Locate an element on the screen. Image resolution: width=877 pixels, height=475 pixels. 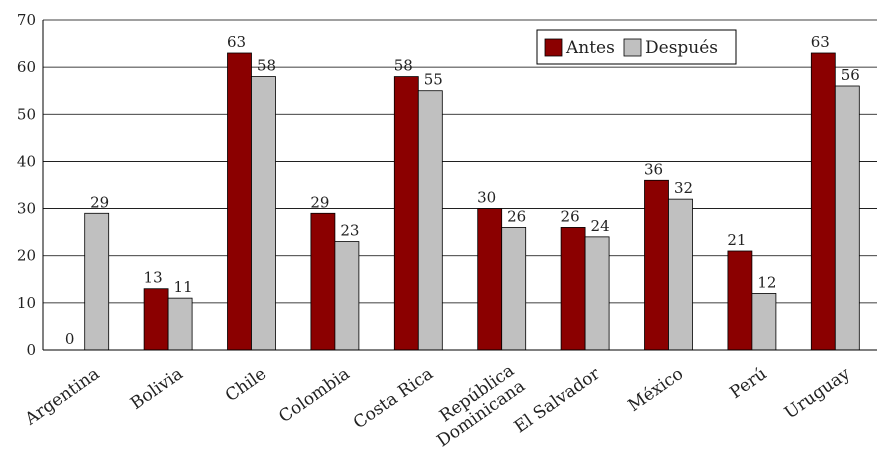
y-tick-label: 50 is located at coordinates (26, 114).